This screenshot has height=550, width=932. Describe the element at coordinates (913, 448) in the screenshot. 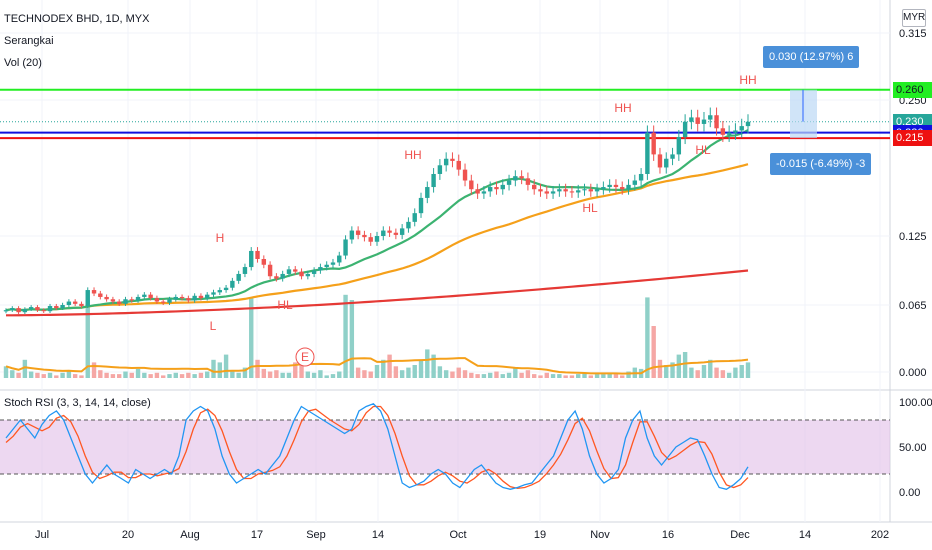

I see `rsi-tick-label: 50.00` at that location.